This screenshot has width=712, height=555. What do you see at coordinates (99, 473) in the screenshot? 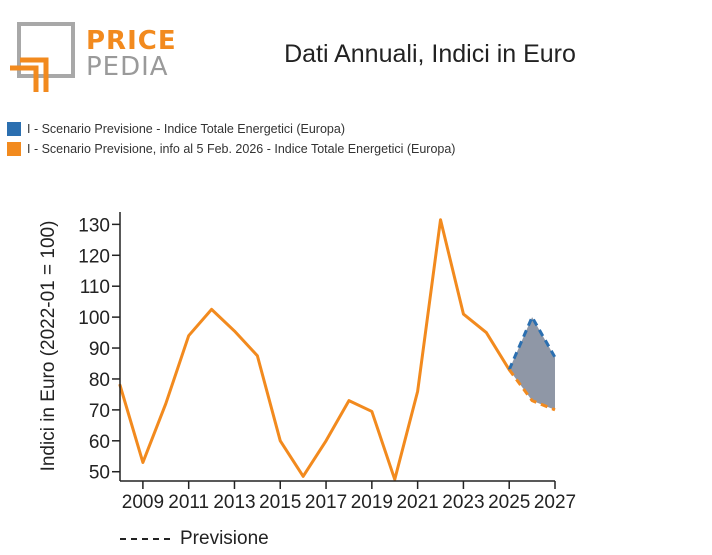
I see `y-tick-label: 50` at bounding box center [99, 473].